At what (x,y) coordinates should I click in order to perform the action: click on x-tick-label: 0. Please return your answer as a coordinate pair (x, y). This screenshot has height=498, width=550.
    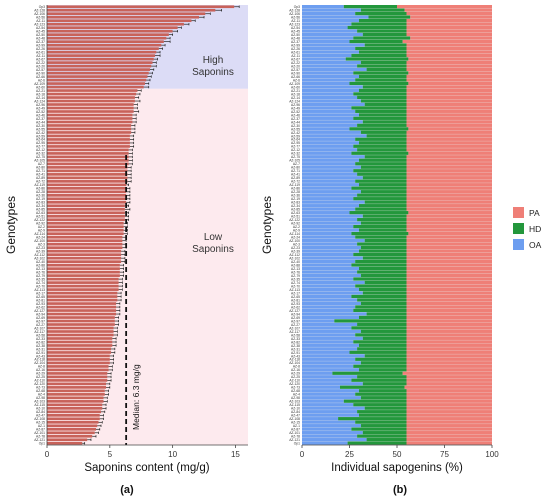
    Looking at the image, I should click on (47, 454).